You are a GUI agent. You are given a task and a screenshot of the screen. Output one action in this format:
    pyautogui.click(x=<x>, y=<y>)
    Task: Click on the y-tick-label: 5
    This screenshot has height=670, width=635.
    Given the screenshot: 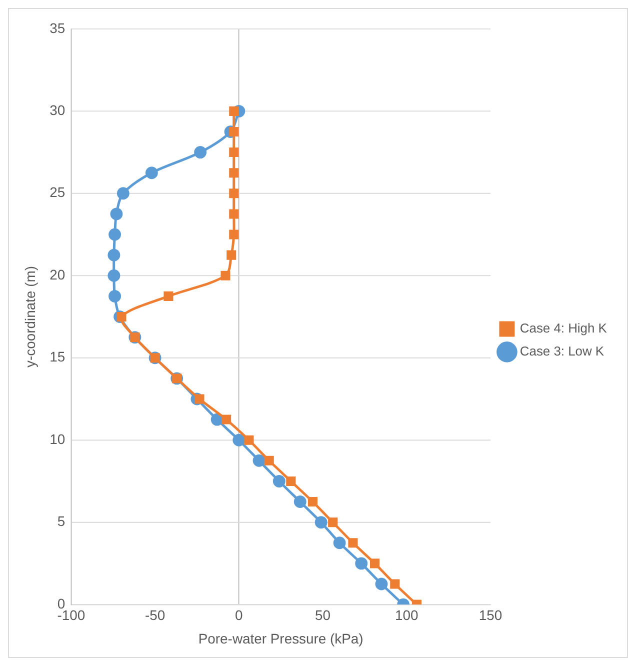 What is the action you would take?
    pyautogui.click(x=61, y=521)
    